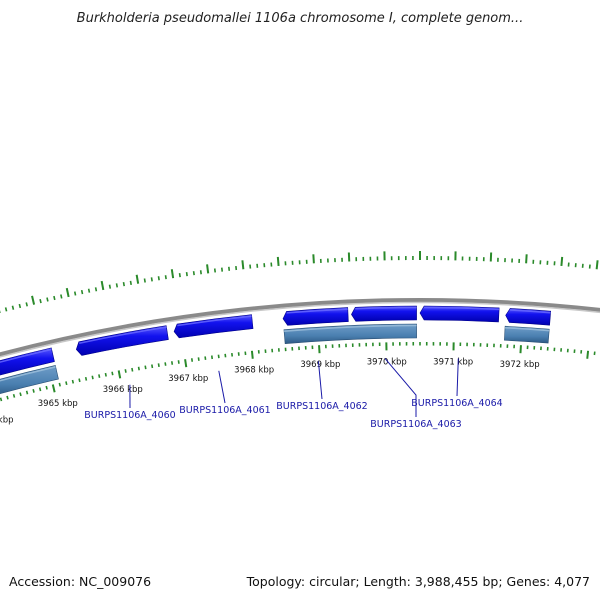  Describe the element at coordinates (123, 390) in the screenshot. I see `axis-label: 3966 kbp` at that location.